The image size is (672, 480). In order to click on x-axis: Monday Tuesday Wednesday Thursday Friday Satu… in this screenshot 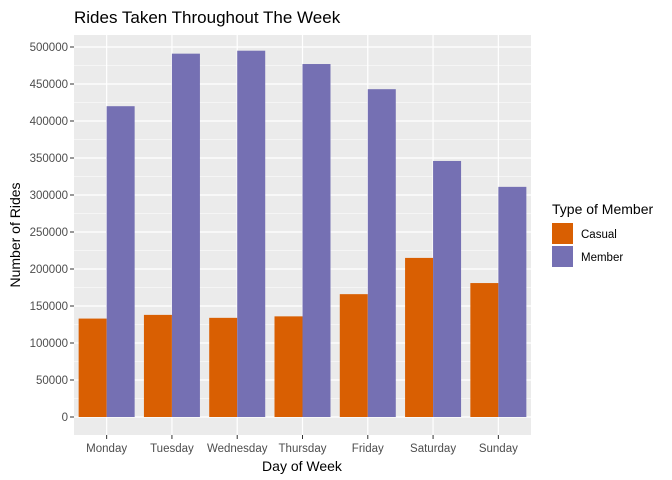, I will do `click(302, 445)`.